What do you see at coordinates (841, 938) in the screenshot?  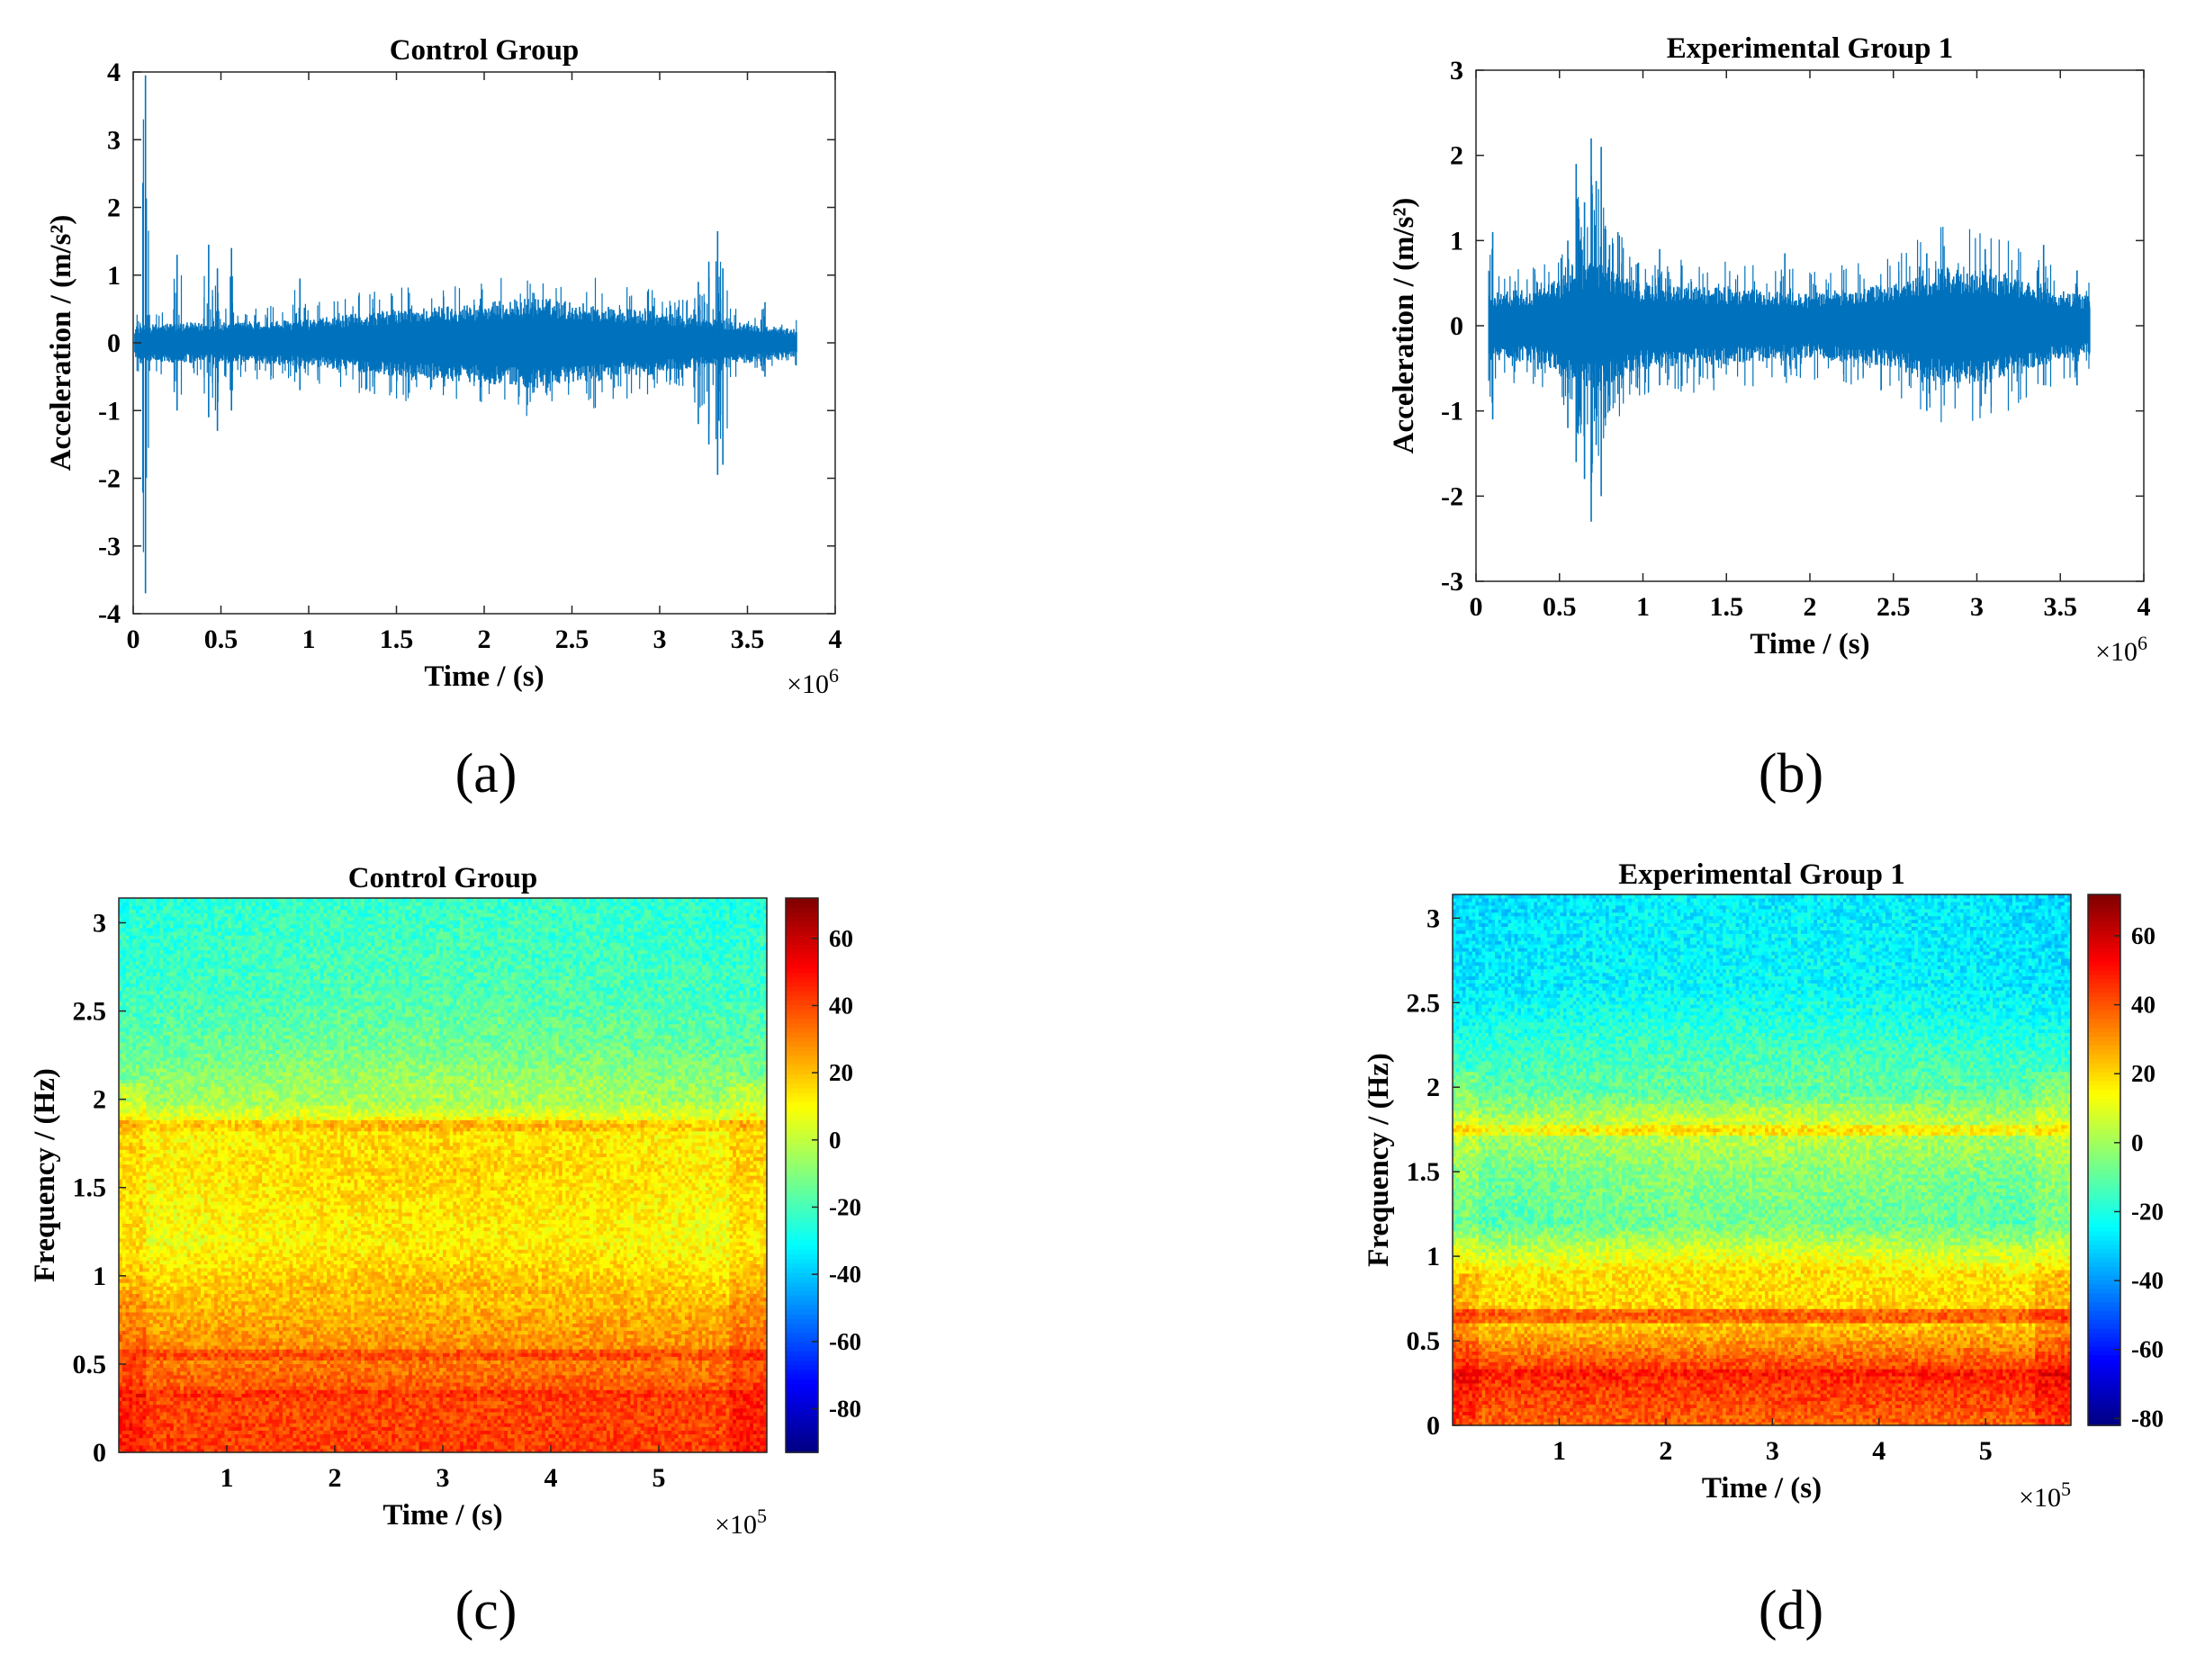 I see `colorbar-tick-label: 60` at bounding box center [841, 938].